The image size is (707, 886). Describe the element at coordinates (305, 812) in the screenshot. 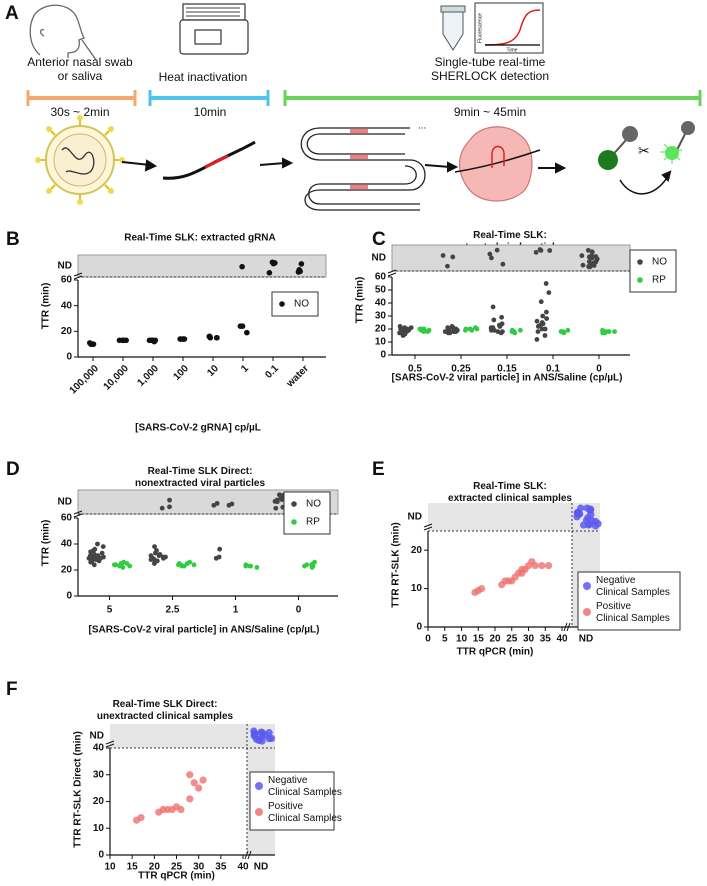

I see `legend-label: Positive Clinical Samples` at that location.